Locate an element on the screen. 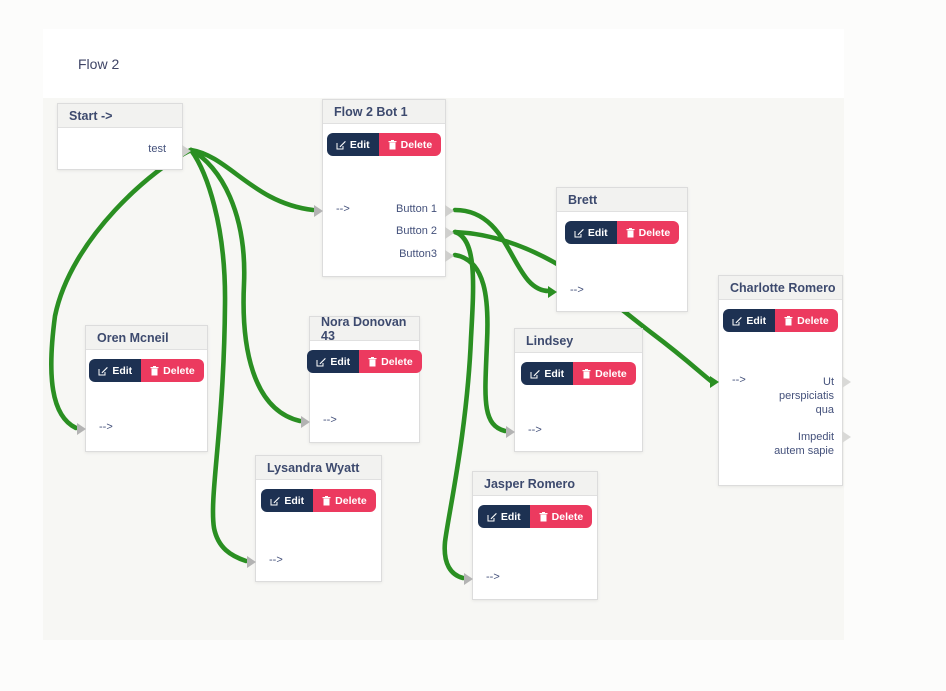 This screenshot has height=691, width=946. output-port-button3 is located at coordinates (449, 256).